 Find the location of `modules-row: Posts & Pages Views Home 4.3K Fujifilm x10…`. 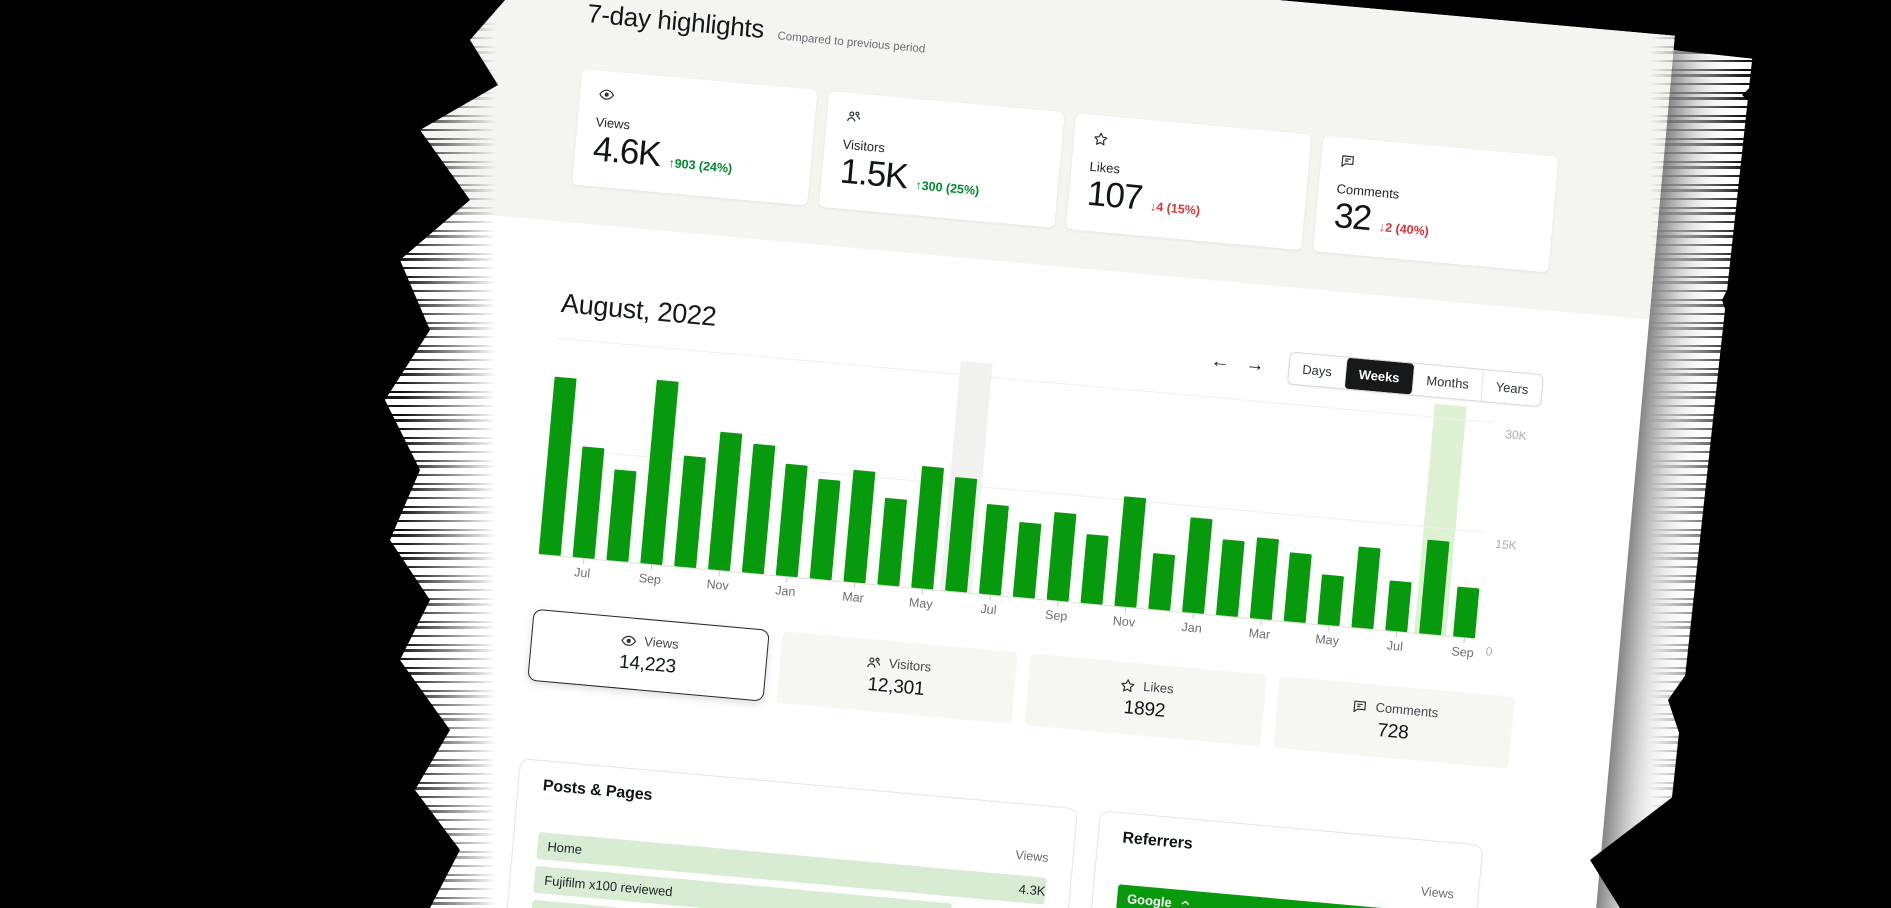

modules-row: Posts & Pages Views Home 4.3K Fujifilm x10… is located at coordinates (997, 833).